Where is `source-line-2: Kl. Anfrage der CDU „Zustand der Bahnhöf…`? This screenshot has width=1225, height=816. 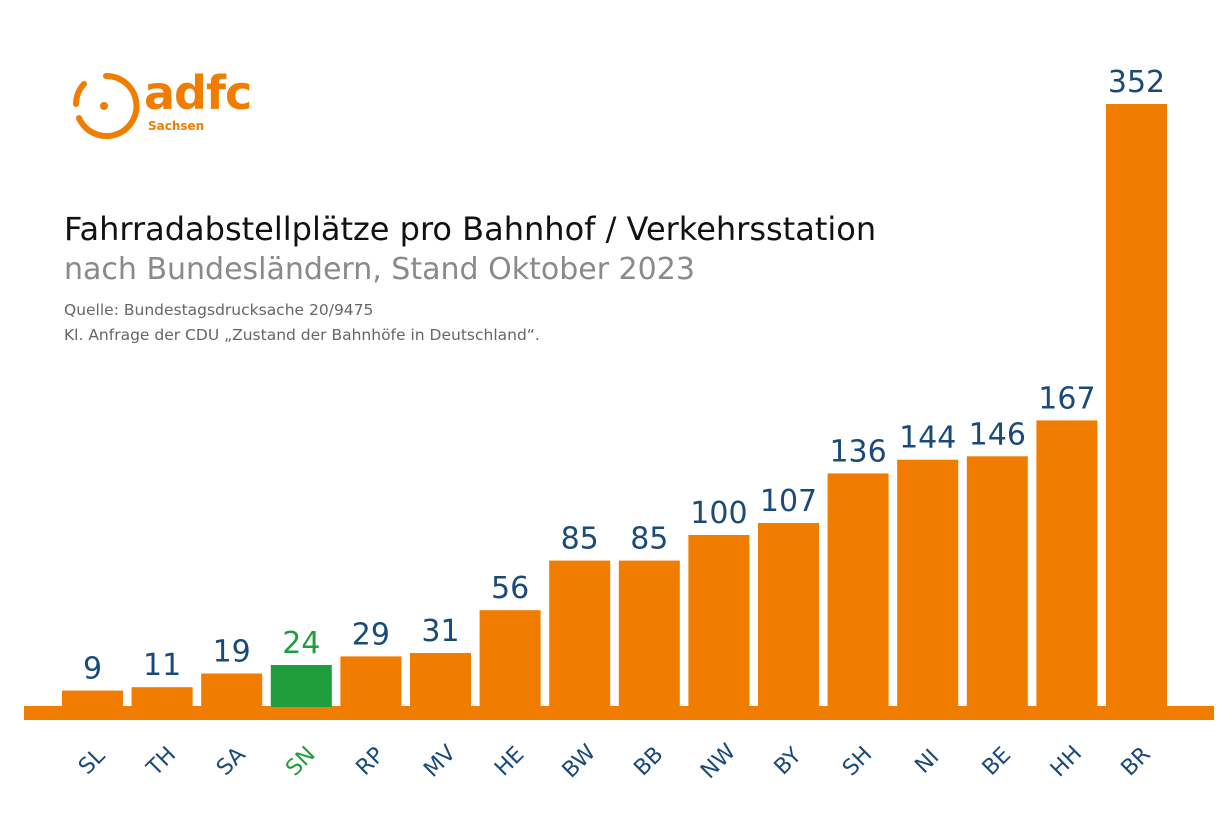 source-line-2: Kl. Anfrage der CDU „Zustand der Bahnhöf… is located at coordinates (302, 335).